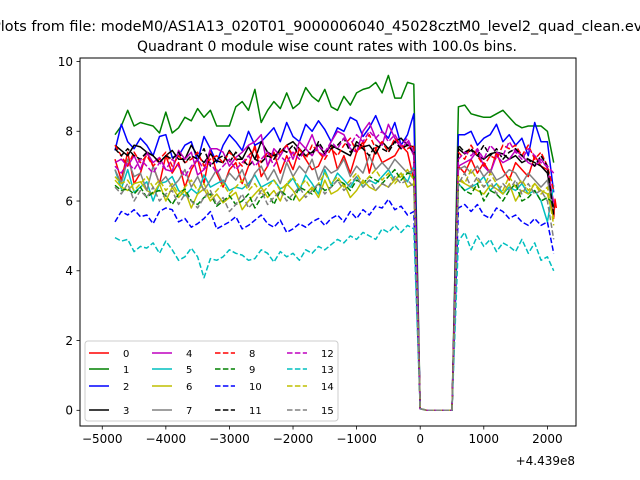  I want to click on y-tick-label: 2, so click(69, 341).